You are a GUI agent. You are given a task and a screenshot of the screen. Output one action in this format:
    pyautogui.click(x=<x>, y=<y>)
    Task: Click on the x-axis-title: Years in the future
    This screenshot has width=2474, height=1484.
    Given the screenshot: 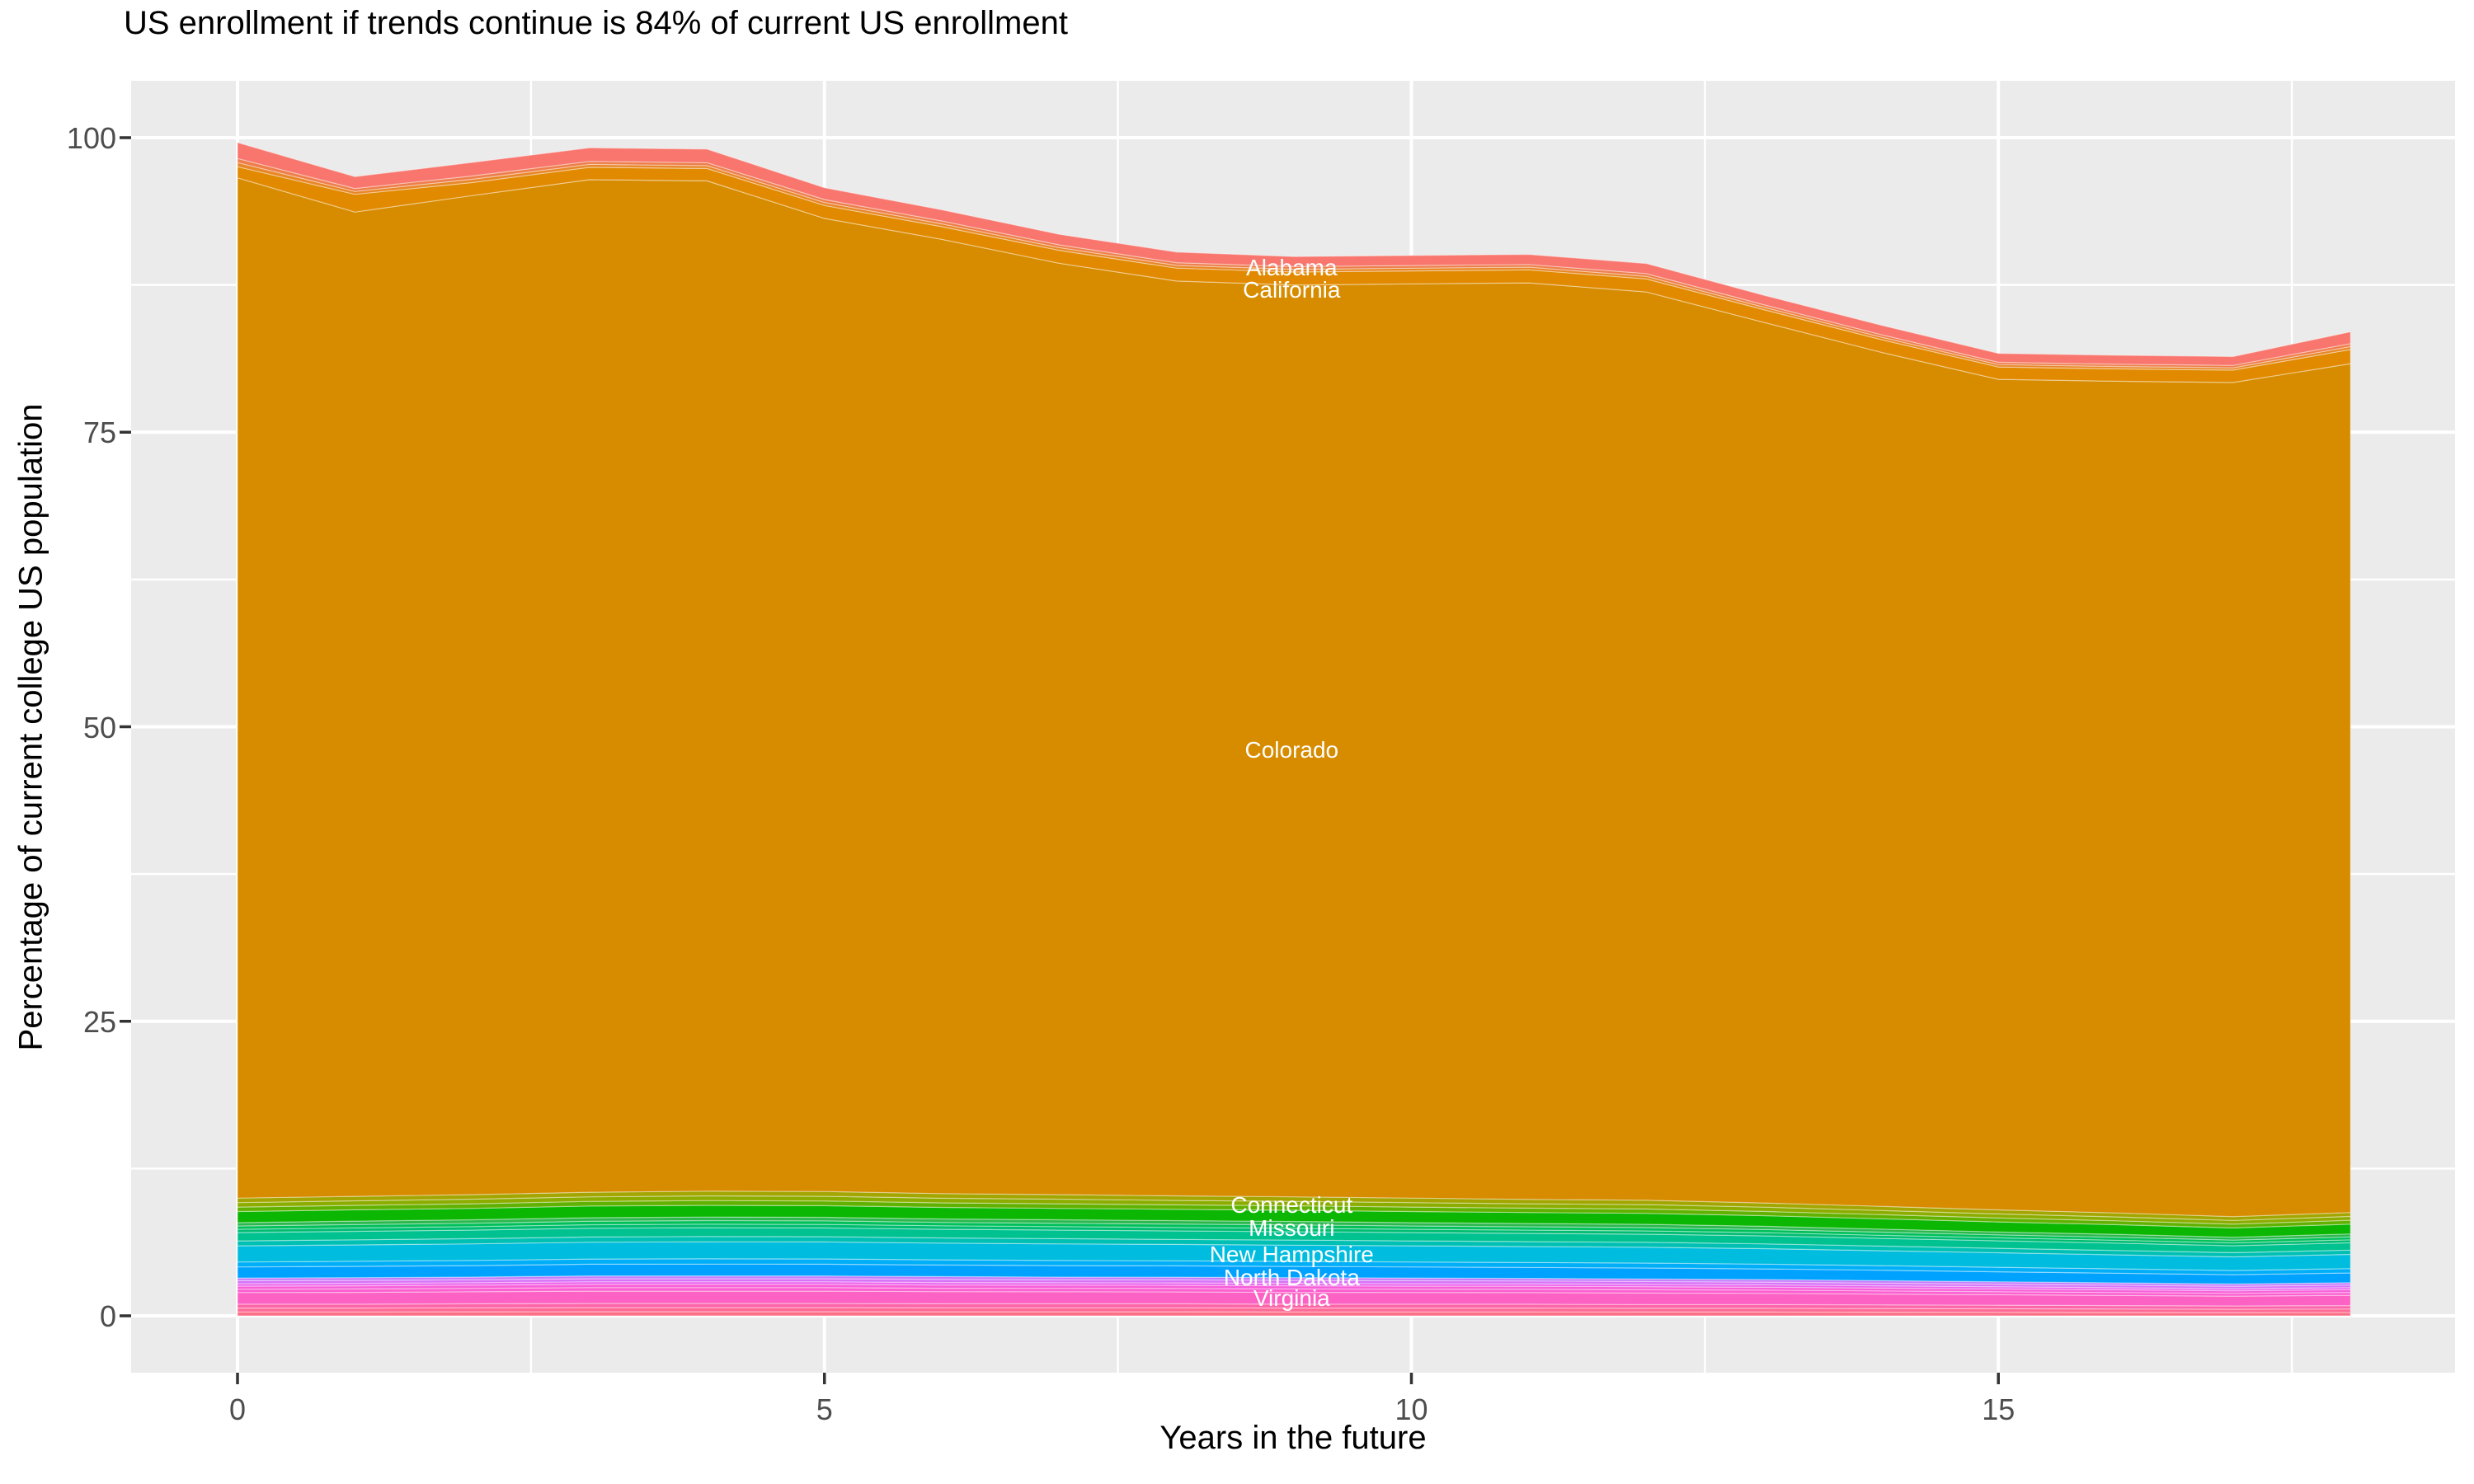 What is the action you would take?
    pyautogui.click(x=1293, y=1438)
    